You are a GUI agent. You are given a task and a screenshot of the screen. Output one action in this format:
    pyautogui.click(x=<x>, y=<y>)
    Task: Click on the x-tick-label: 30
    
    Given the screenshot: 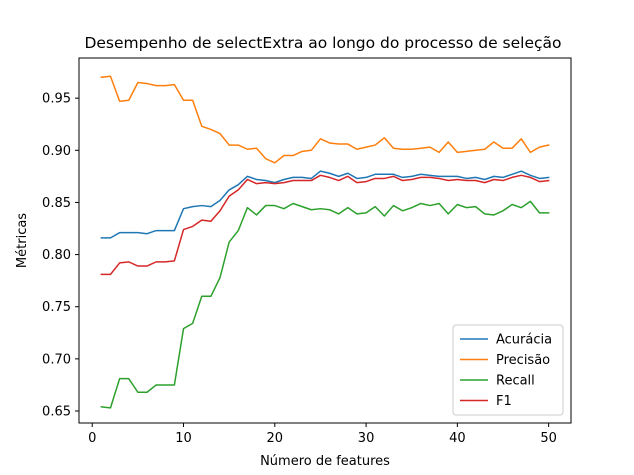 What is the action you would take?
    pyautogui.click(x=366, y=438)
    